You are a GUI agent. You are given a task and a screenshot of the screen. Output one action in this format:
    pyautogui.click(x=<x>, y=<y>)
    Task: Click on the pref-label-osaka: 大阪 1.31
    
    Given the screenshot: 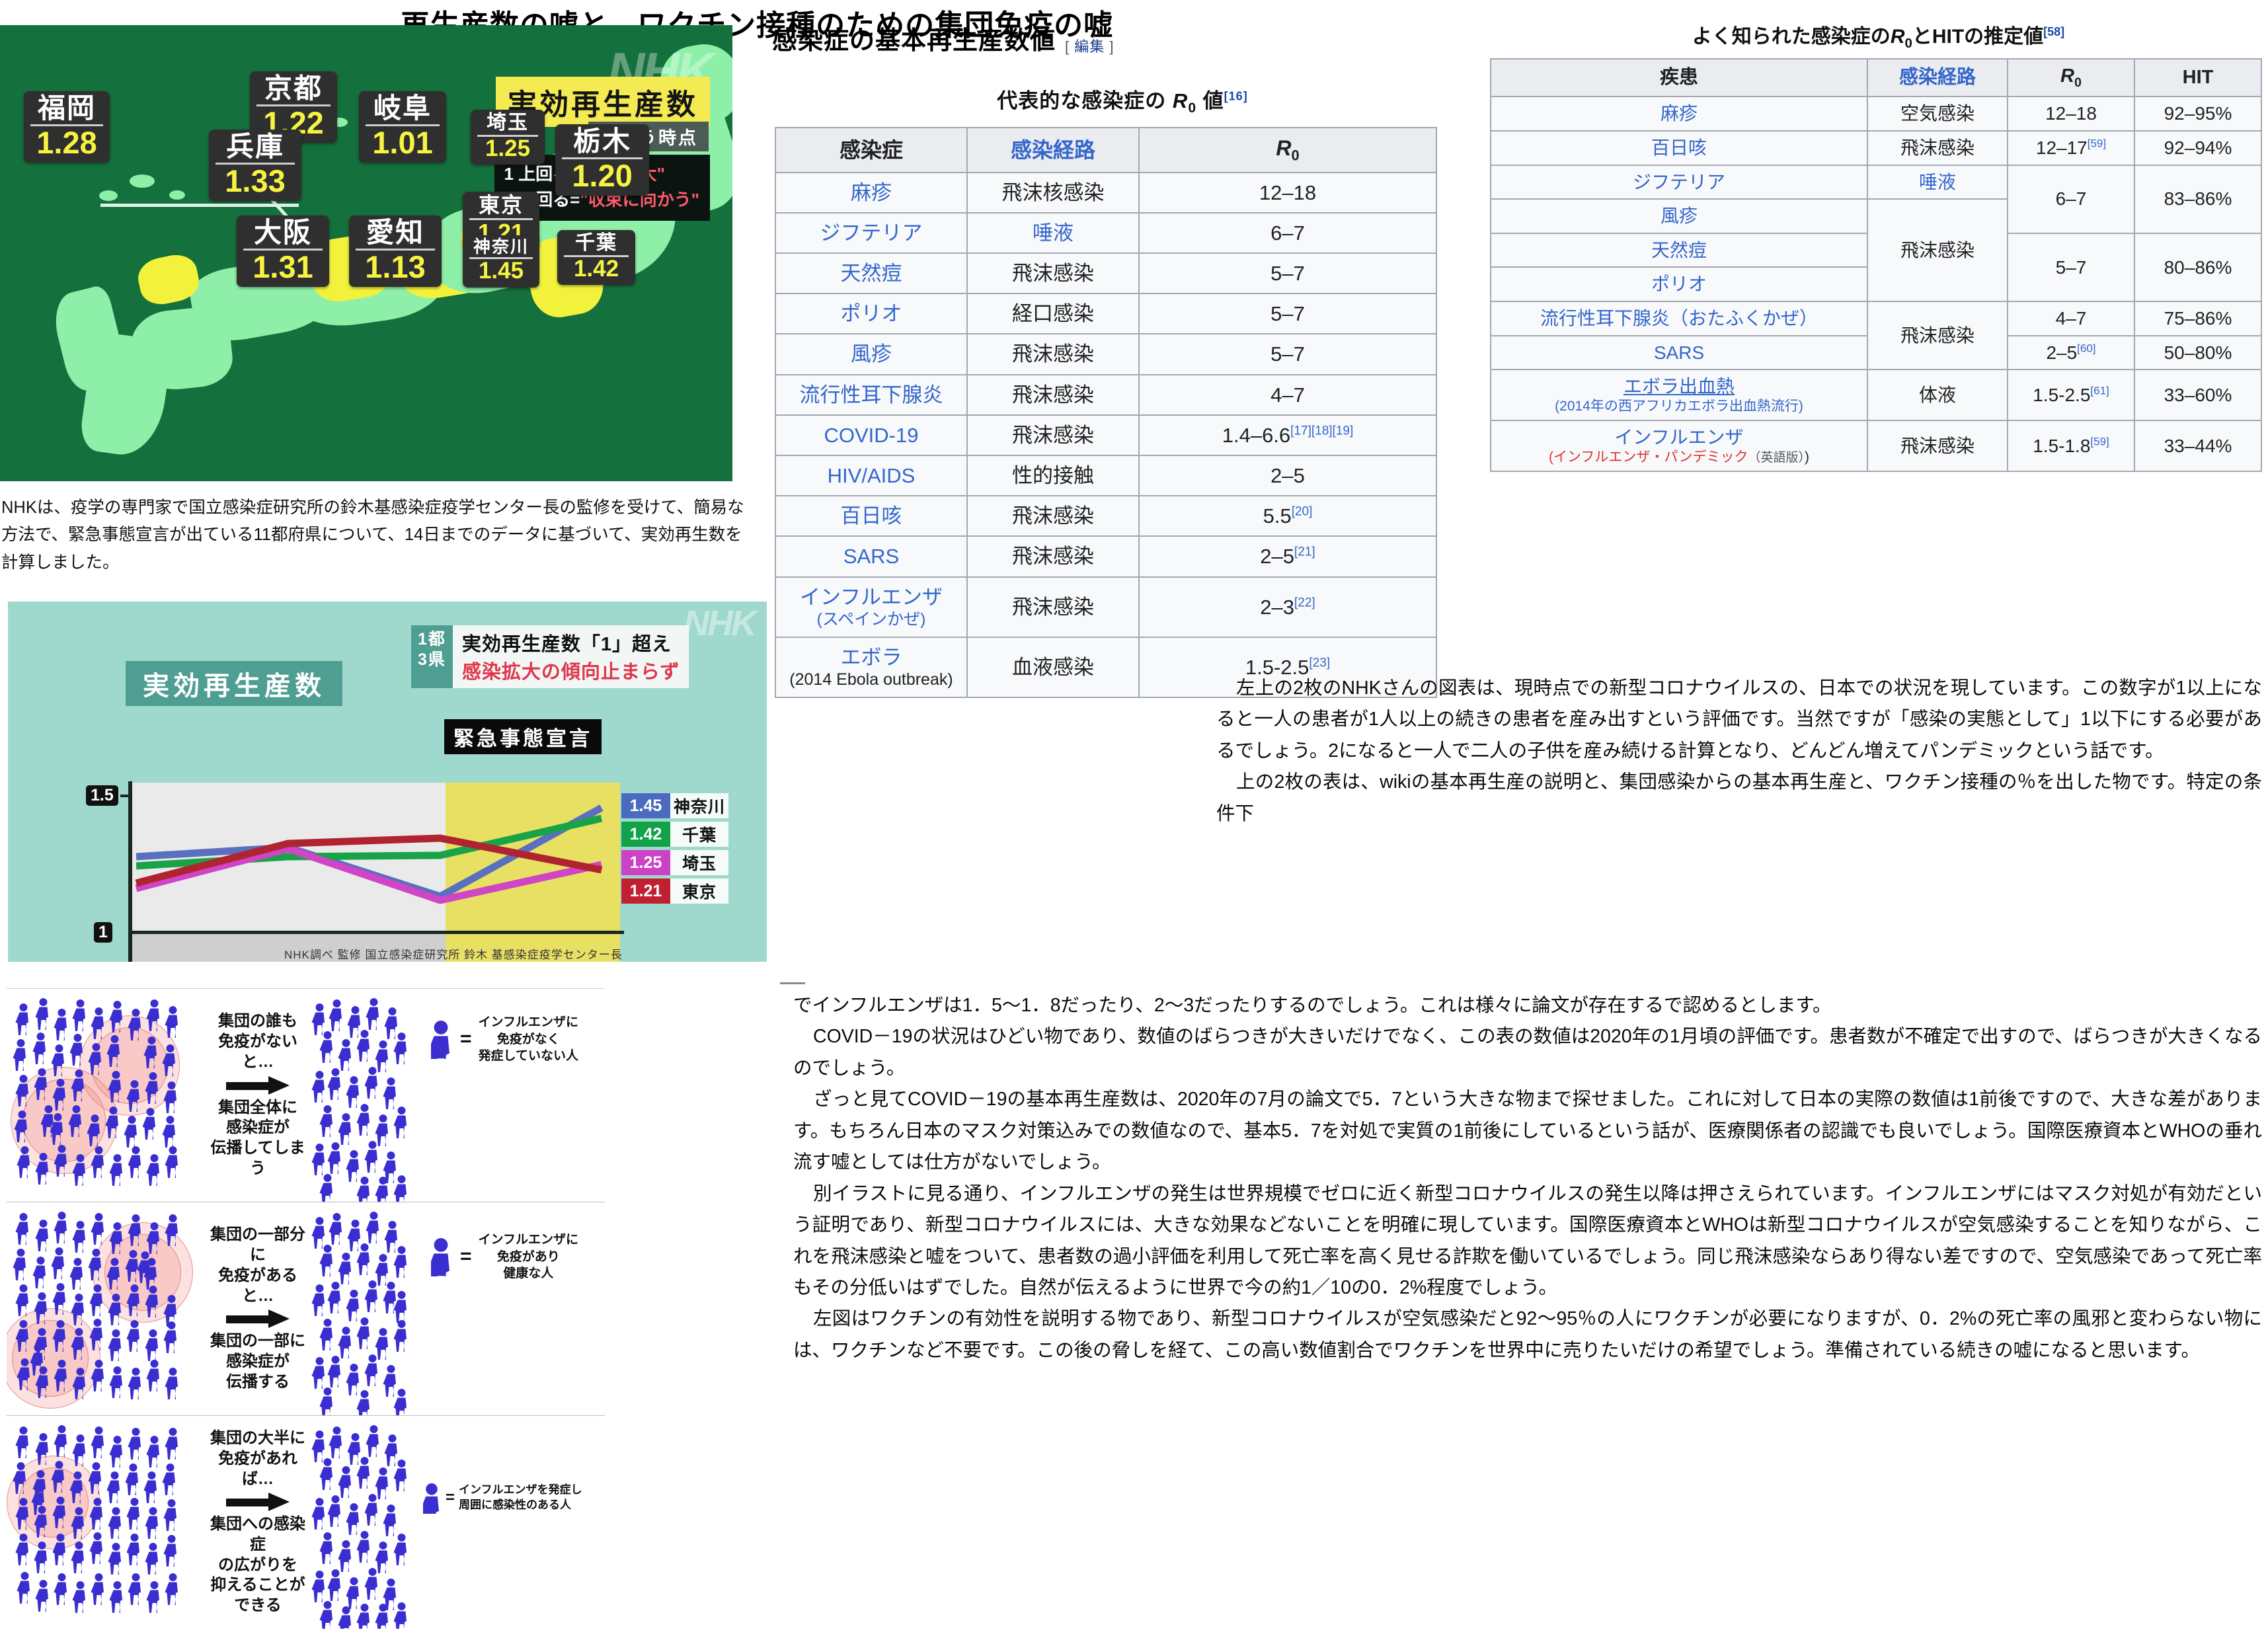 What is the action you would take?
    pyautogui.click(x=283, y=251)
    